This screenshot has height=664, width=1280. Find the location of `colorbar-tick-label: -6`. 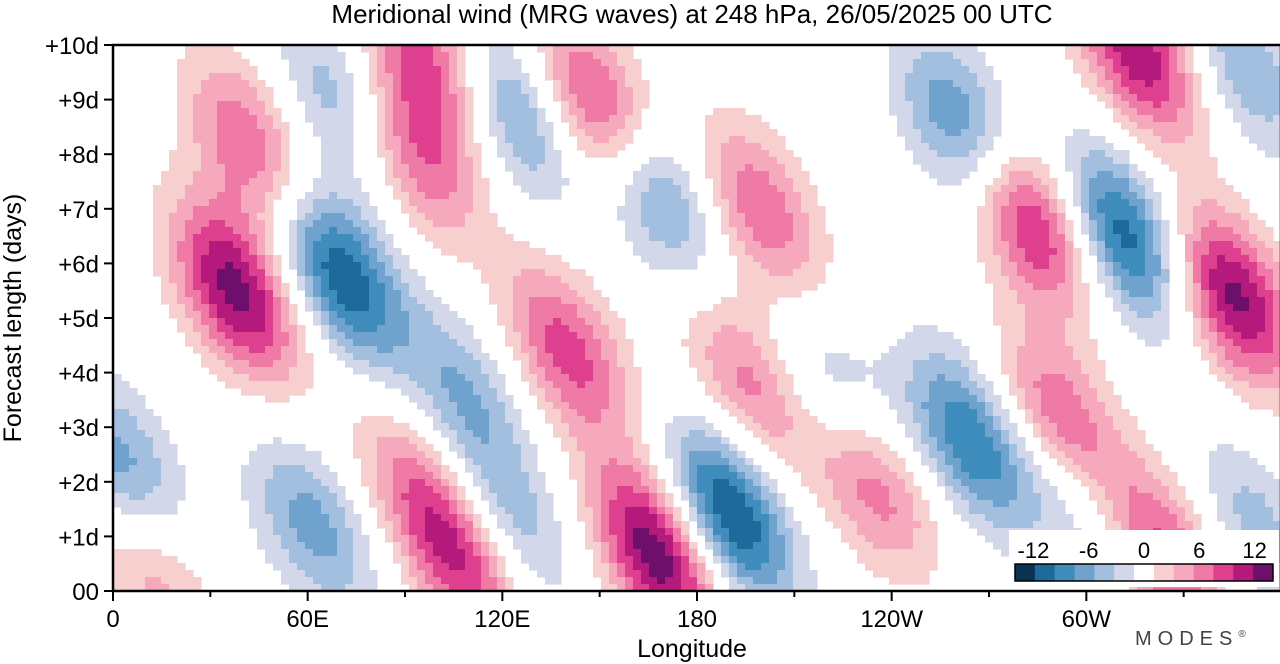

colorbar-tick-label: -6 is located at coordinates (1089, 550).